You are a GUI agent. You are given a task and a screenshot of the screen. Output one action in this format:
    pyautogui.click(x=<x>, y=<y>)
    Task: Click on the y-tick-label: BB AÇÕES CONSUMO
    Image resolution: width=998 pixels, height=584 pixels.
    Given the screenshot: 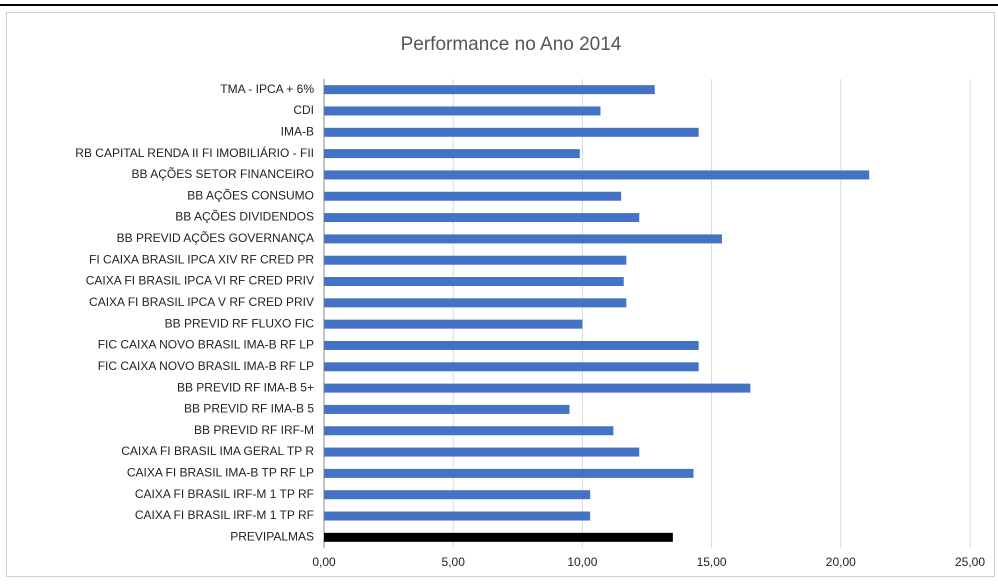 What is the action you would take?
    pyautogui.click(x=250, y=194)
    